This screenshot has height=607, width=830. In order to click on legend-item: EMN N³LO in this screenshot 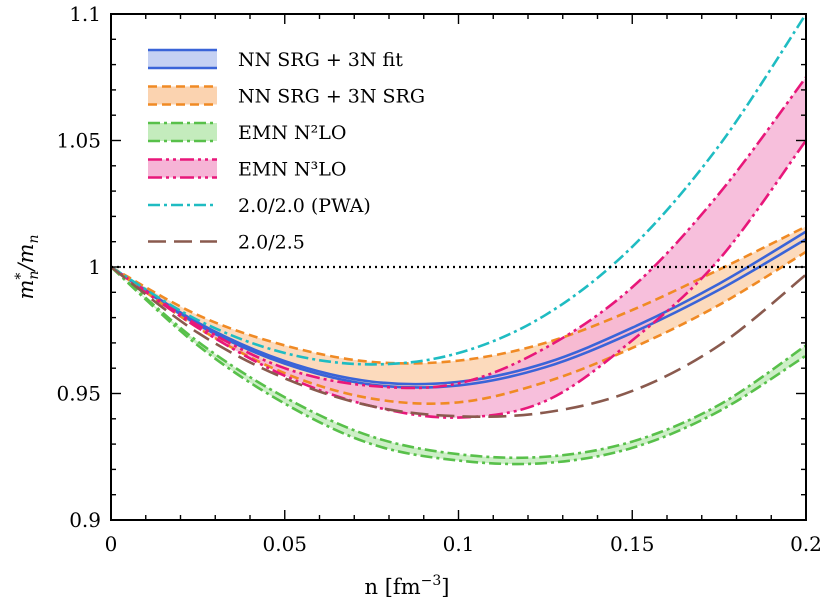, I will do `click(247, 169)`.